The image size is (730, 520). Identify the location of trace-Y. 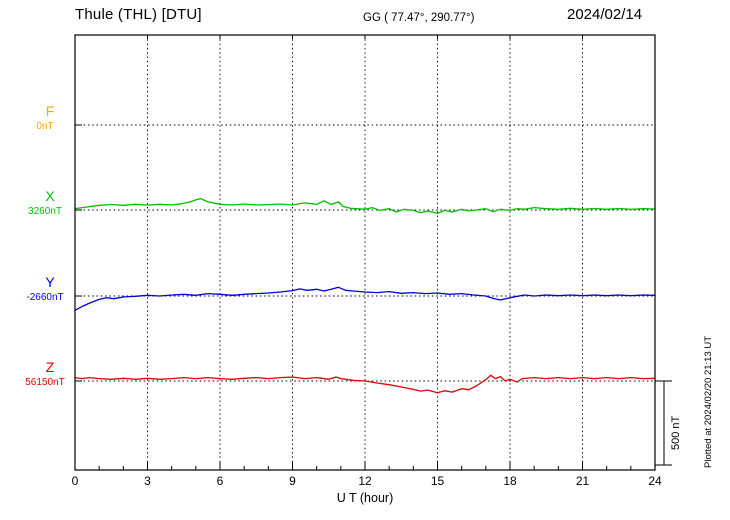
(365, 298).